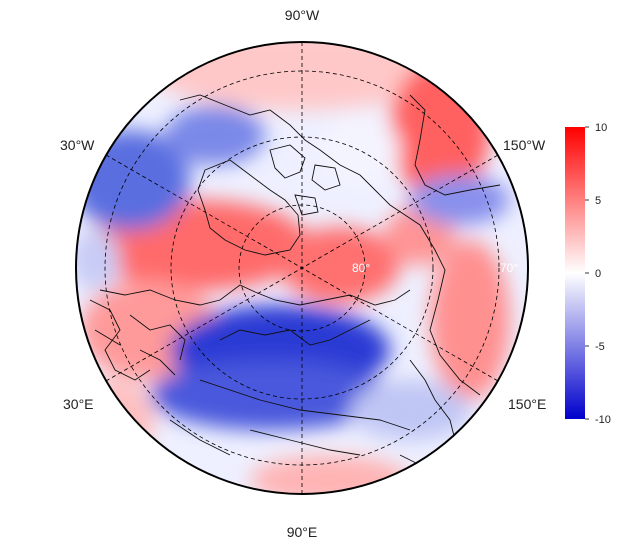  I want to click on colorbar: 10 5 0 -5 -10, so click(588, 274).